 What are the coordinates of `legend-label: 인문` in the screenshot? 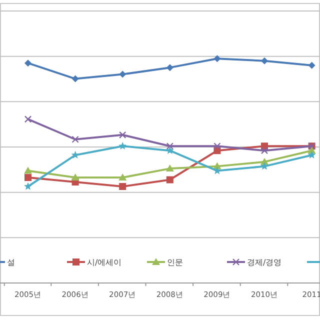 It's located at (175, 262).